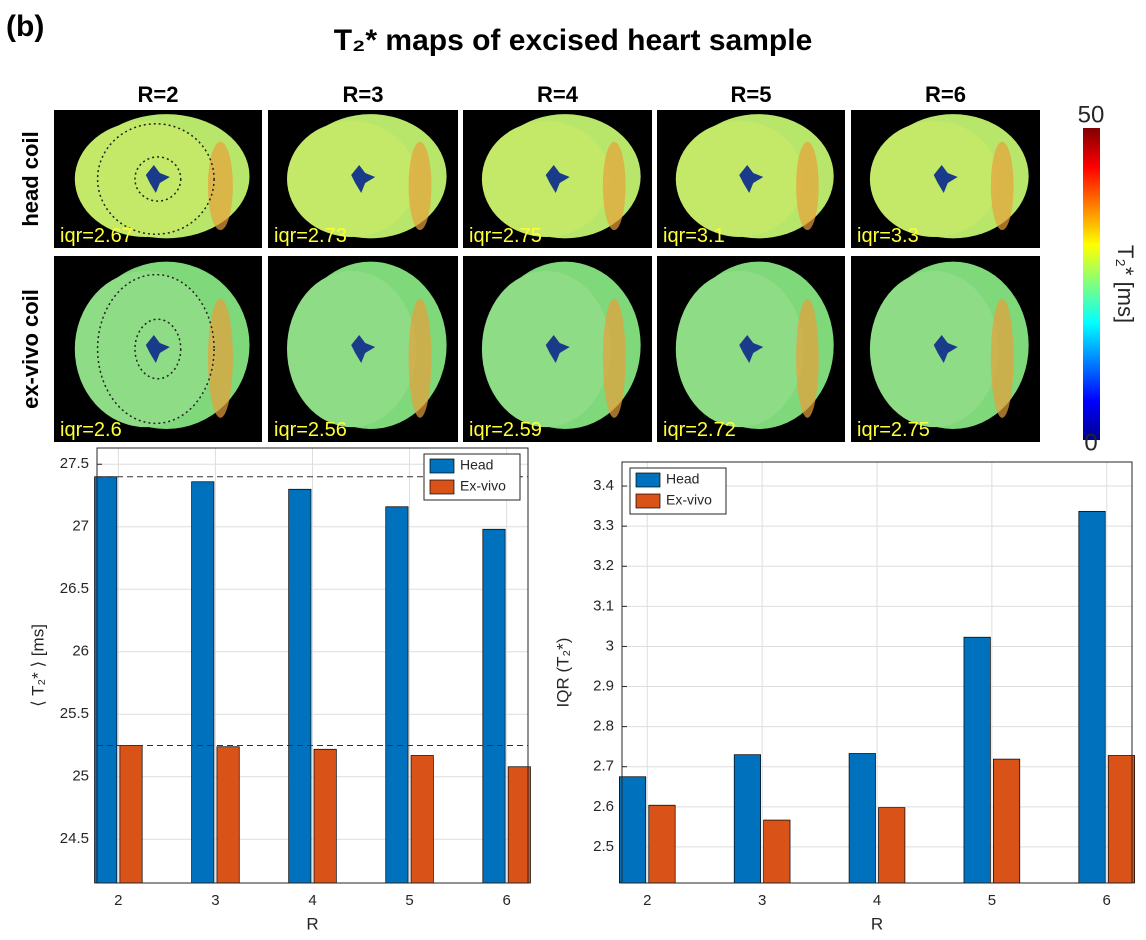  I want to click on x-tick-label: 5, so click(409, 900).